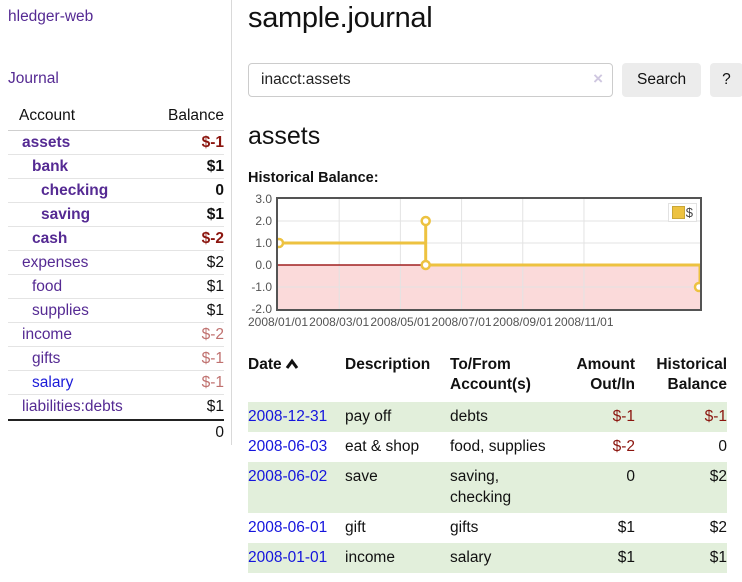  Describe the element at coordinates (219, 190) in the screenshot. I see `account-balance: 0` at that location.